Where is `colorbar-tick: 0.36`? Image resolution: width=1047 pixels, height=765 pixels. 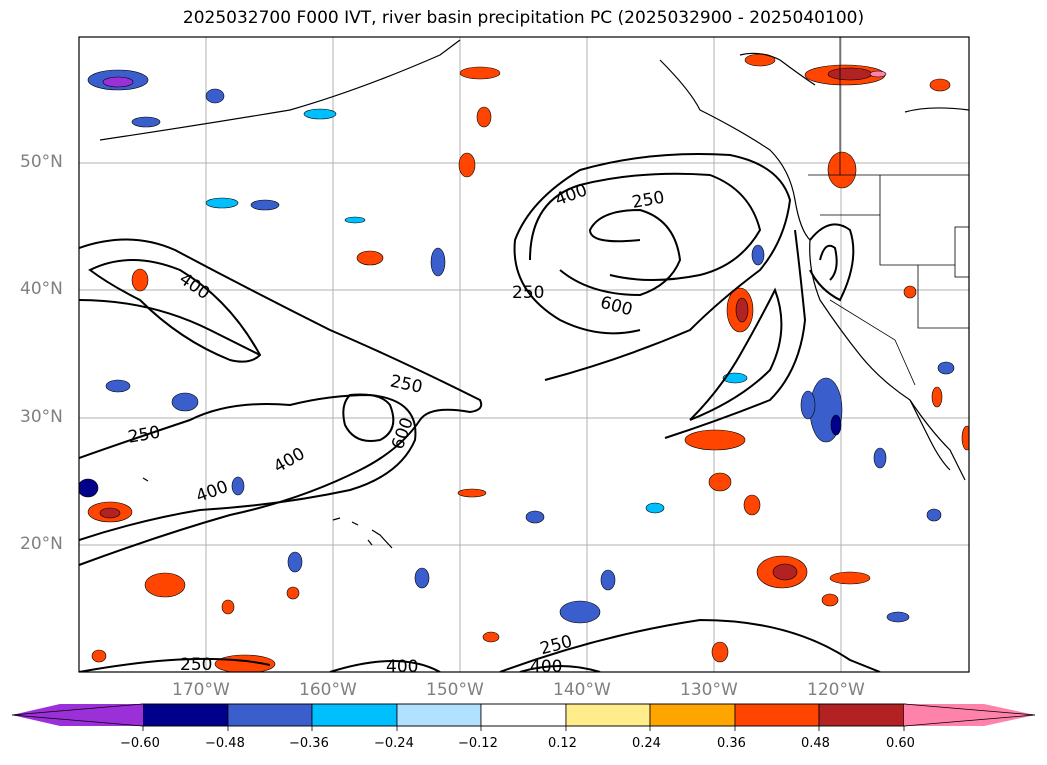
colorbar-tick: 0.36 is located at coordinates (731, 743).